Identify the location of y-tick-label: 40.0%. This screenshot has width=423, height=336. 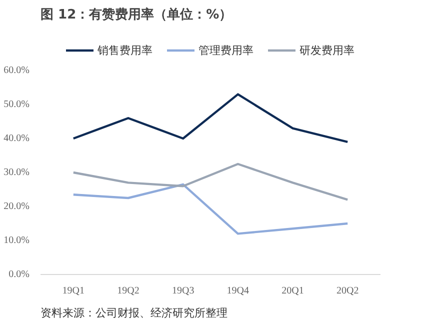
(17, 138).